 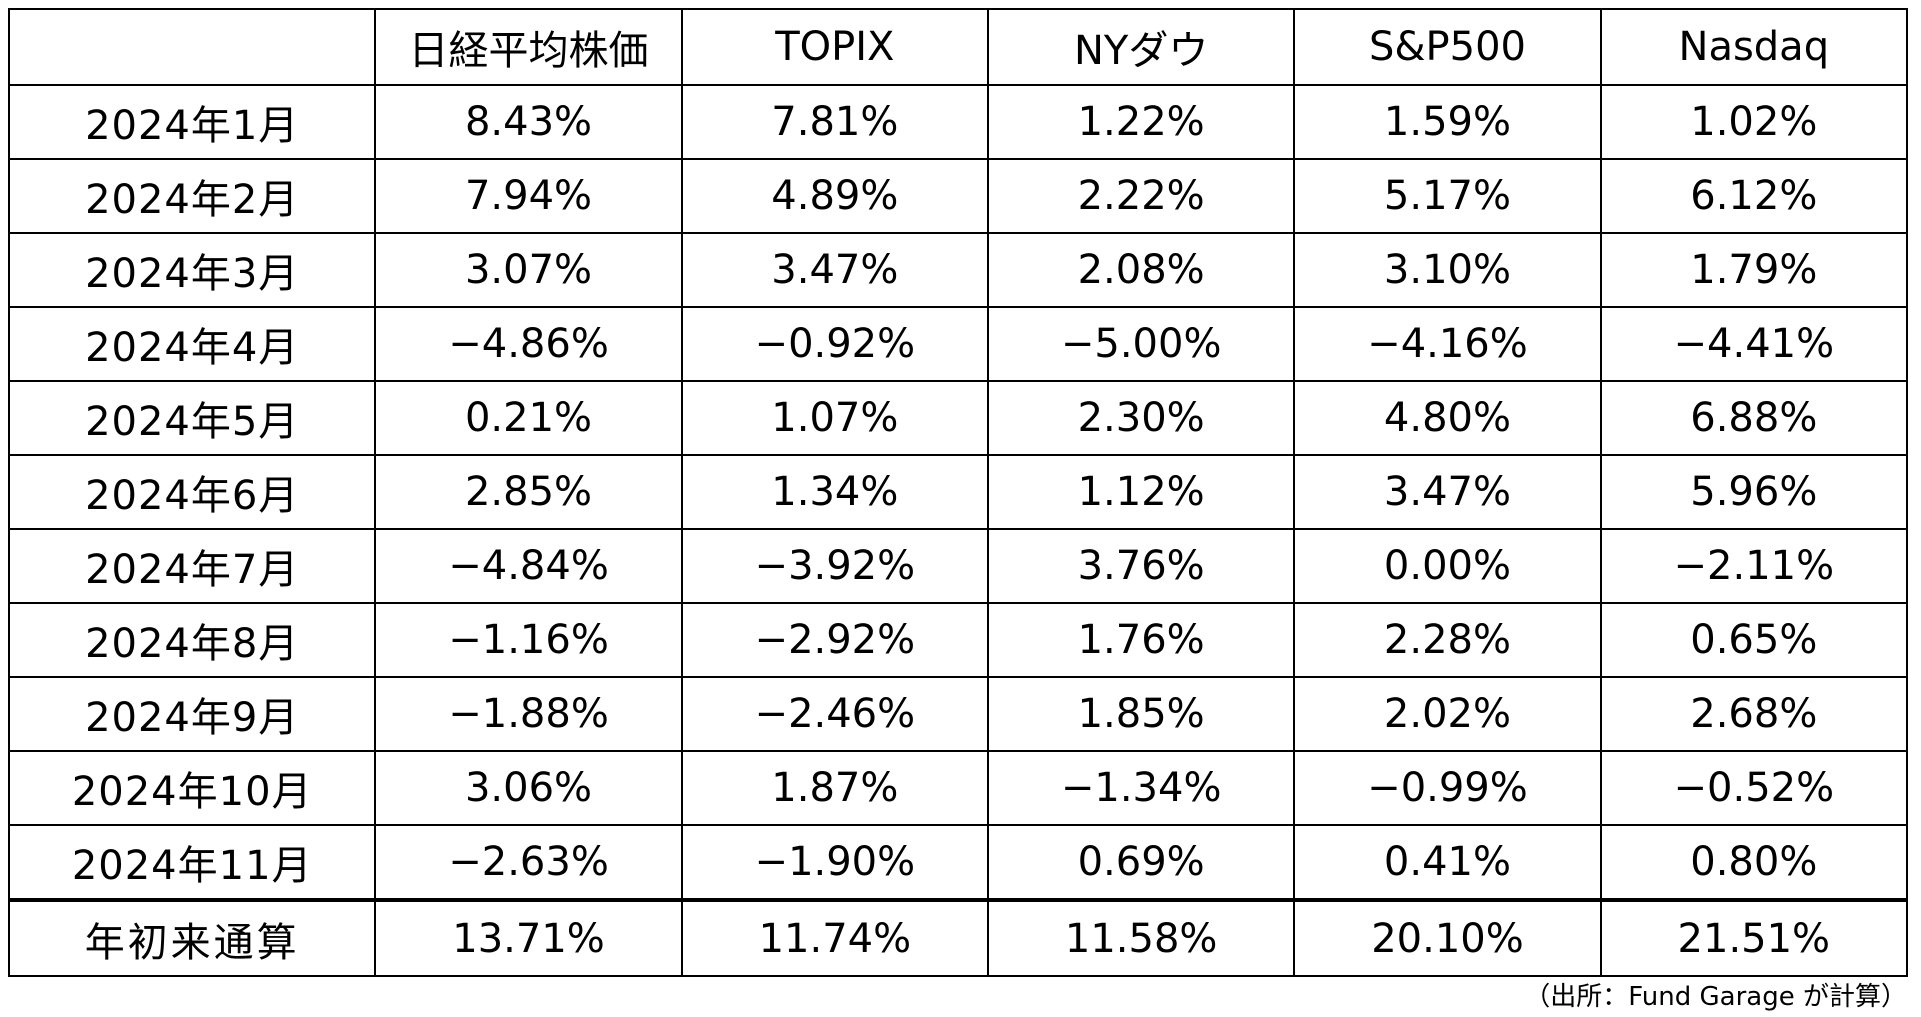 What do you see at coordinates (1754, 640) in the screenshot?
I see `table-cell: 0.65%` at bounding box center [1754, 640].